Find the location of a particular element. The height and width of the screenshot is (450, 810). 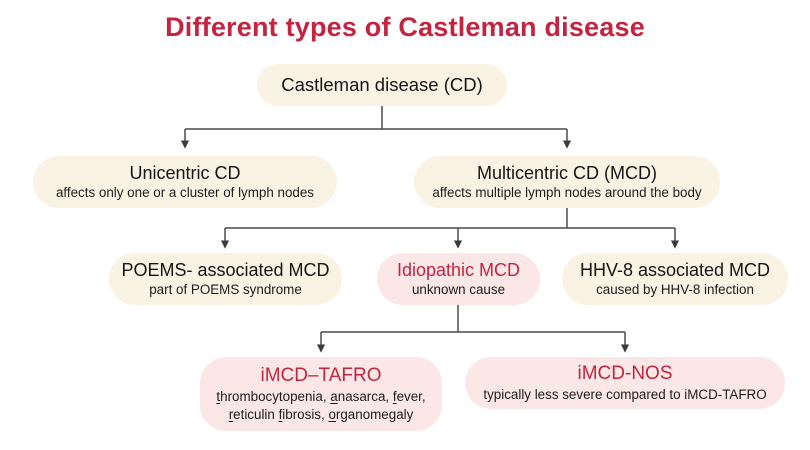

node-castleman-disease-label: Castleman disease (CD) is located at coordinates (382, 85).